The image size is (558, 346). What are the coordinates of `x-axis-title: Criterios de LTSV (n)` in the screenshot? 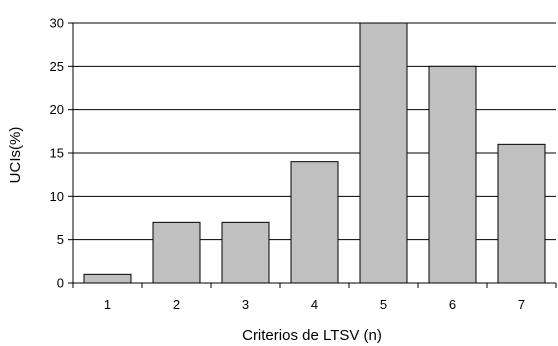 It's located at (312, 335).